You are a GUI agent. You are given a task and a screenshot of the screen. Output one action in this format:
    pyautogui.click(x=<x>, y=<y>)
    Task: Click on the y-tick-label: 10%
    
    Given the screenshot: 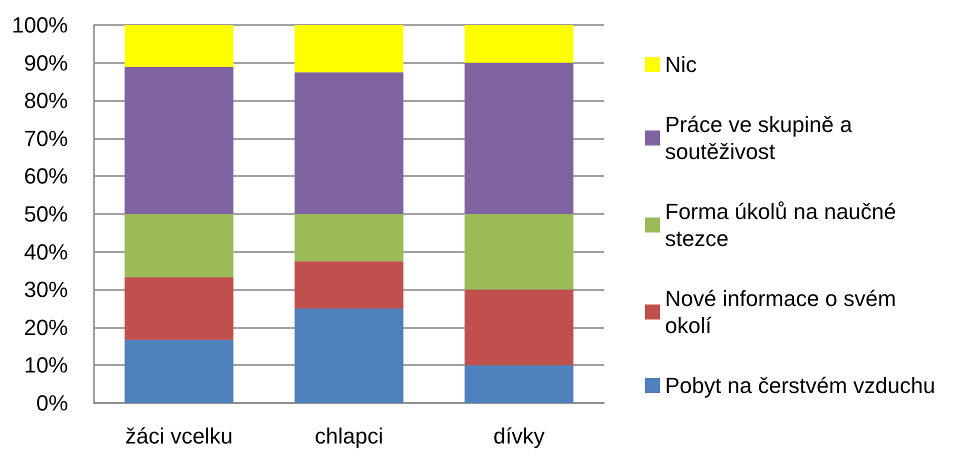 What is the action you would take?
    pyautogui.click(x=46, y=365)
    